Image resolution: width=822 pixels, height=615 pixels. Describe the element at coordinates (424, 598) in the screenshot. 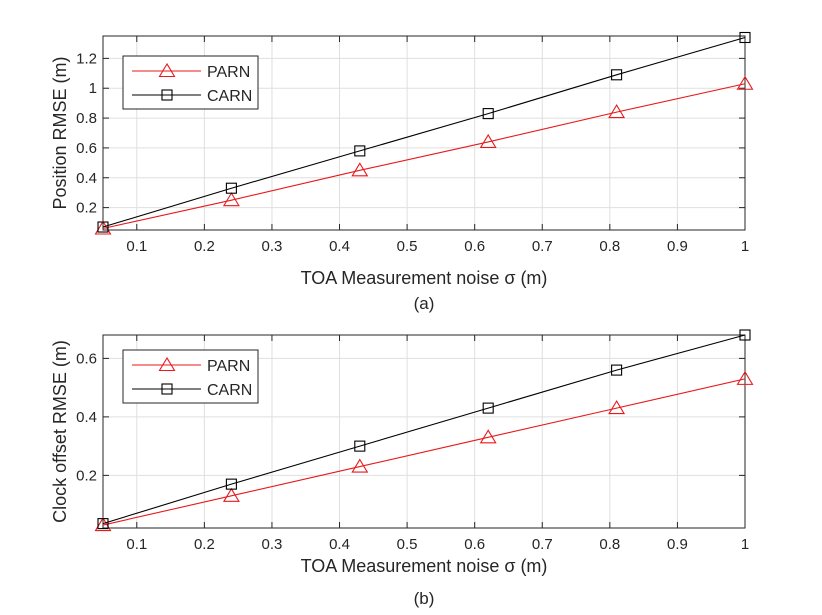

I see `panel-caption: (b)` at that location.